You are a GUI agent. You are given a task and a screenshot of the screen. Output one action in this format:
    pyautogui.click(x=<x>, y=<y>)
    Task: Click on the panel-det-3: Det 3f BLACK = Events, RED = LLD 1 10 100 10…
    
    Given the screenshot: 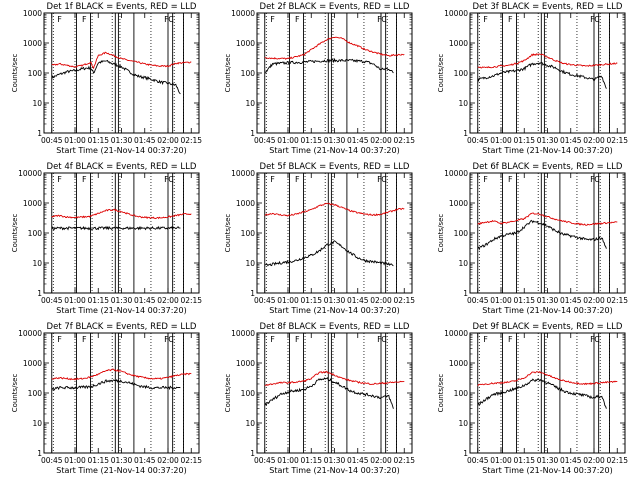 What is the action you would take?
    pyautogui.click(x=532, y=78)
    